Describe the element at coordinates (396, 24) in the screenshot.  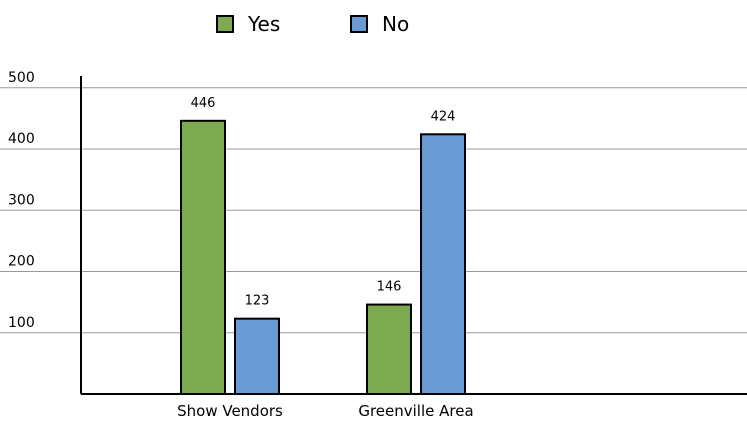
I see `legend-label-no: No` at that location.